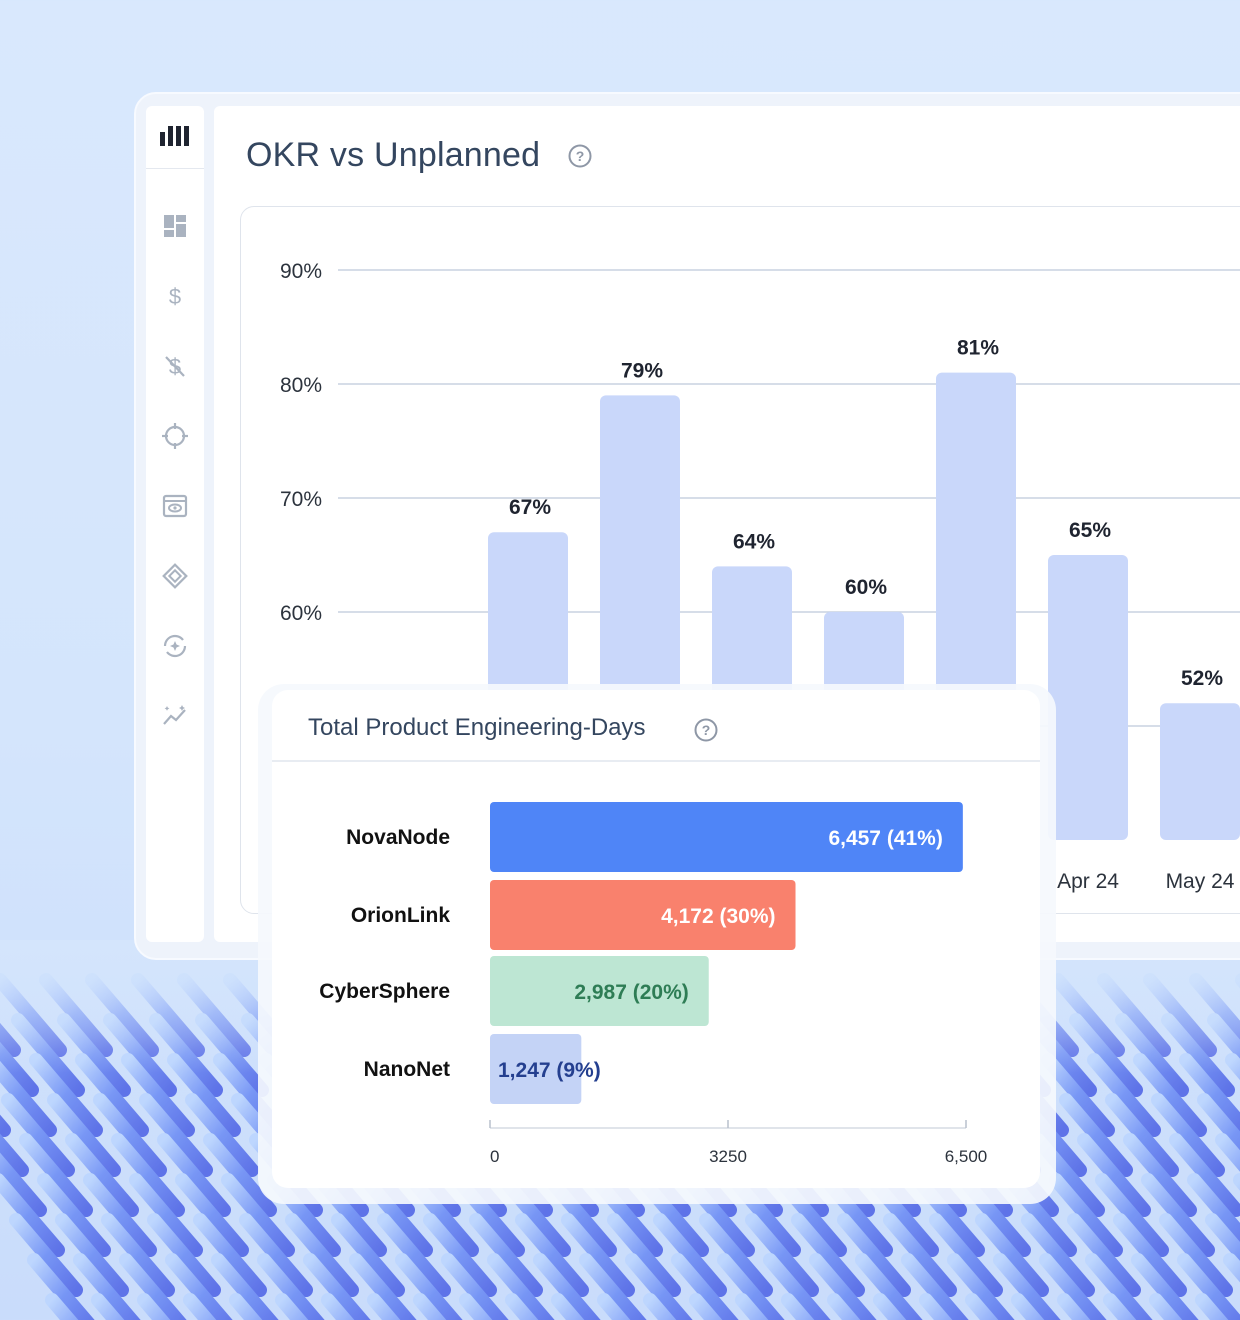 This screenshot has width=1240, height=1320. Describe the element at coordinates (175, 226) in the screenshot. I see `dashboard-icon` at that location.